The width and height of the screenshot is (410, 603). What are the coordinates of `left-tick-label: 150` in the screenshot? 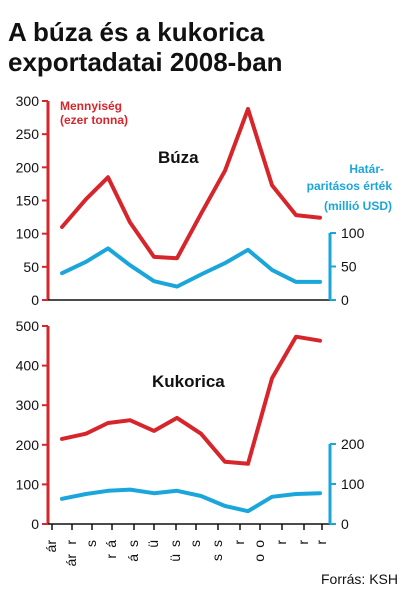 It's located at (28, 201).